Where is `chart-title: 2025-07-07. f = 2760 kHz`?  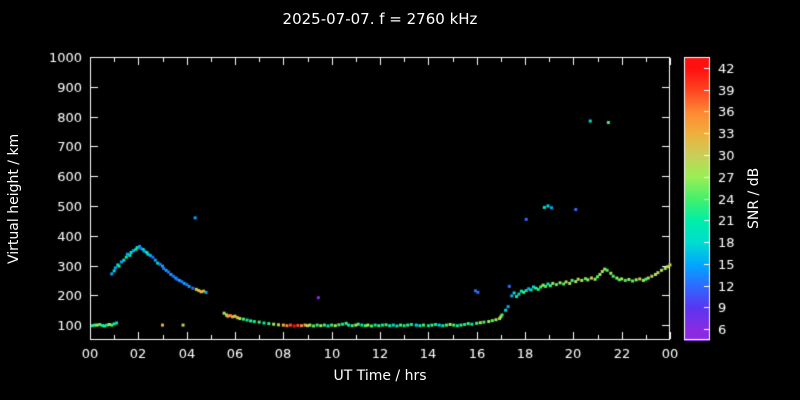 chart-title: 2025-07-07. f = 2760 kHz is located at coordinates (380, 19).